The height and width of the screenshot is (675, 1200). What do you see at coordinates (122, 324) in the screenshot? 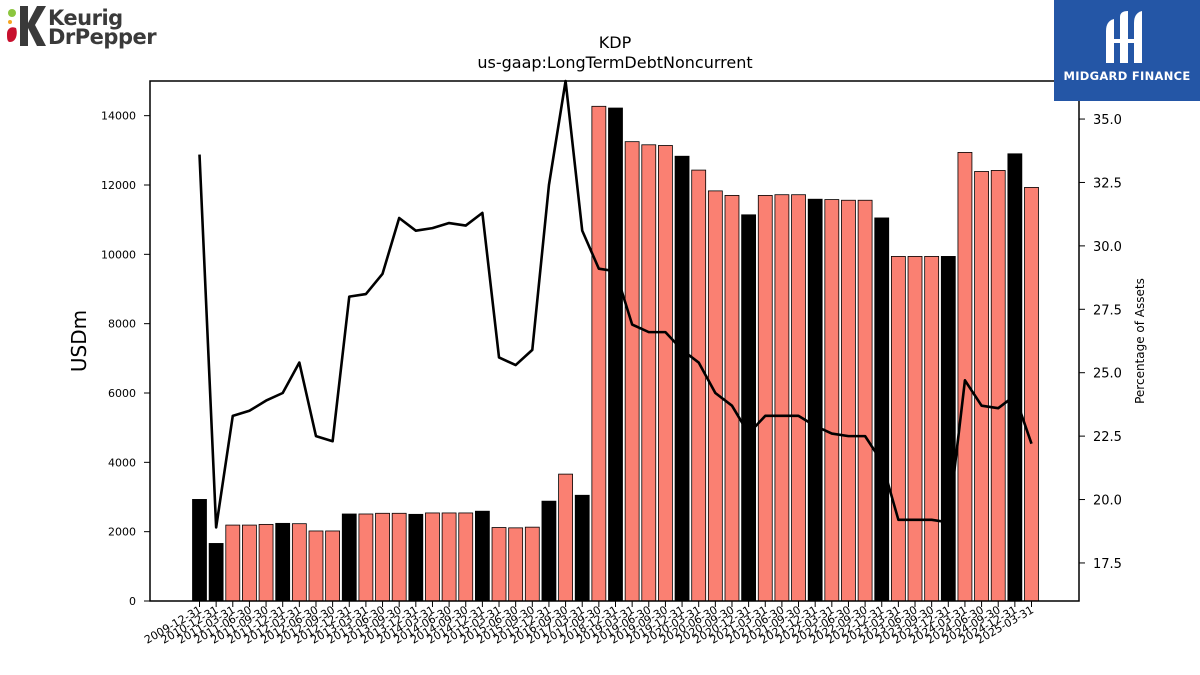
I see `y-tick-label: 8000` at bounding box center [122, 324].